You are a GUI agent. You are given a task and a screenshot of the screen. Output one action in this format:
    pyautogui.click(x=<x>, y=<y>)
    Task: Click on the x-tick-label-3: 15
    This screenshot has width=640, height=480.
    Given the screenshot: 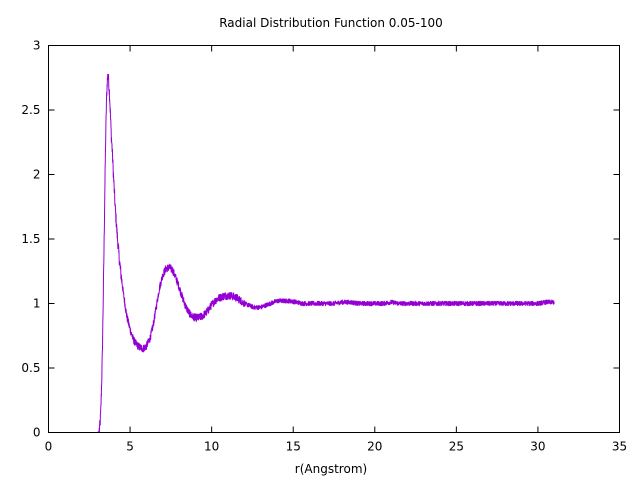 What is the action you would take?
    pyautogui.click(x=293, y=447)
    